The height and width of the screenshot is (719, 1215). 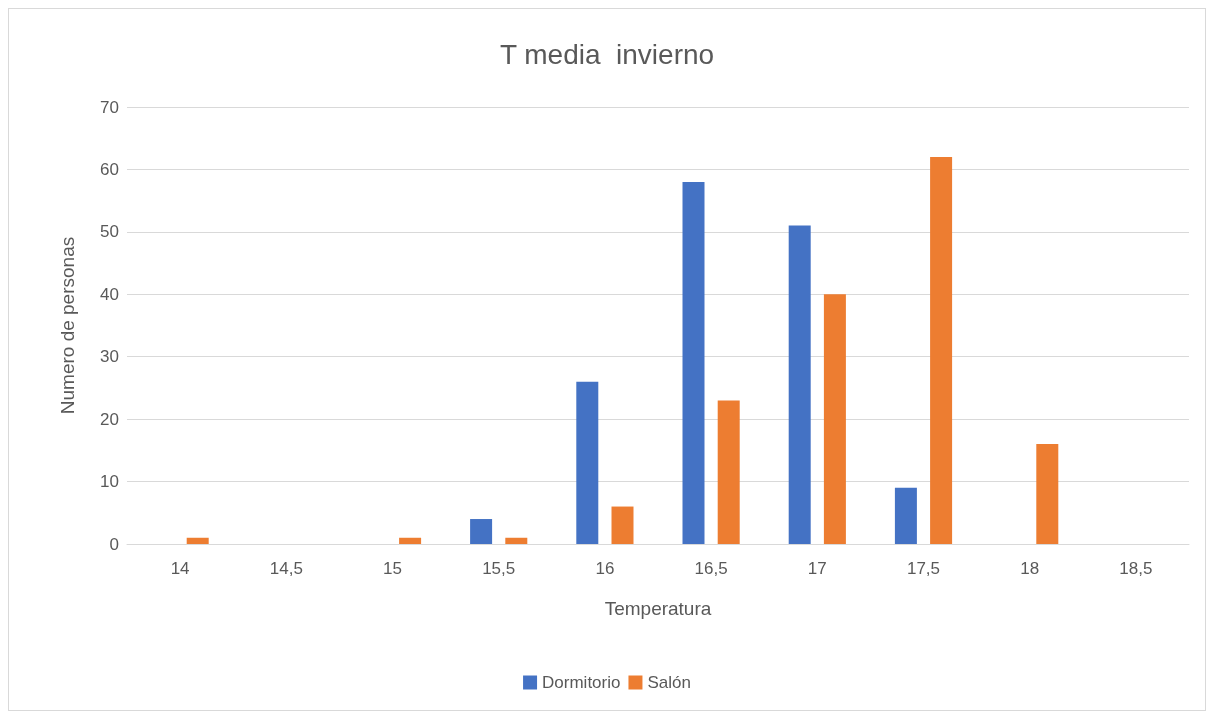 I want to click on x-tick-label: 15,5, so click(x=499, y=568).